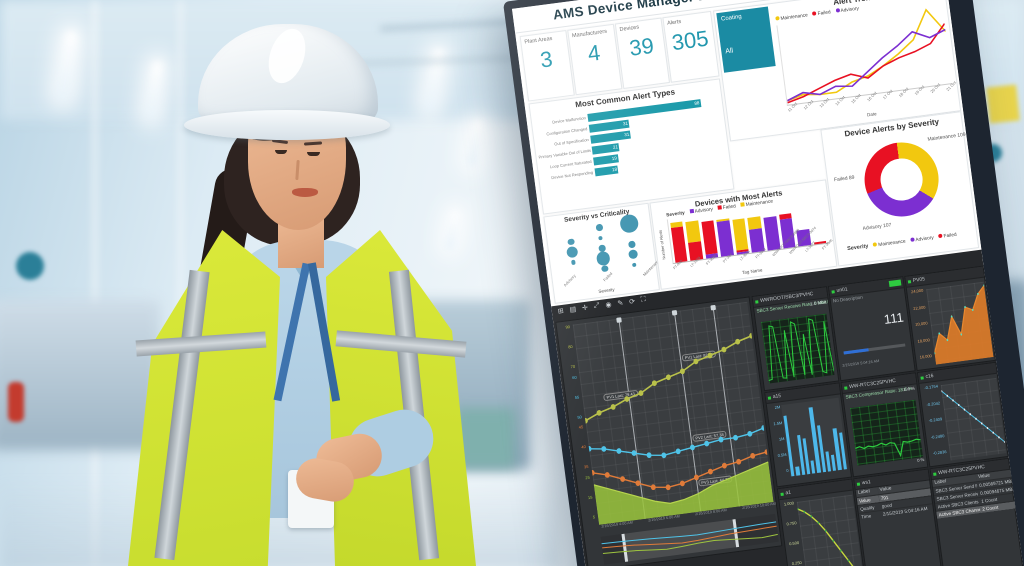 This screenshot has height=566, width=1024. Describe the element at coordinates (691, 211) in the screenshot. I see `advisory-legend-square` at that location.